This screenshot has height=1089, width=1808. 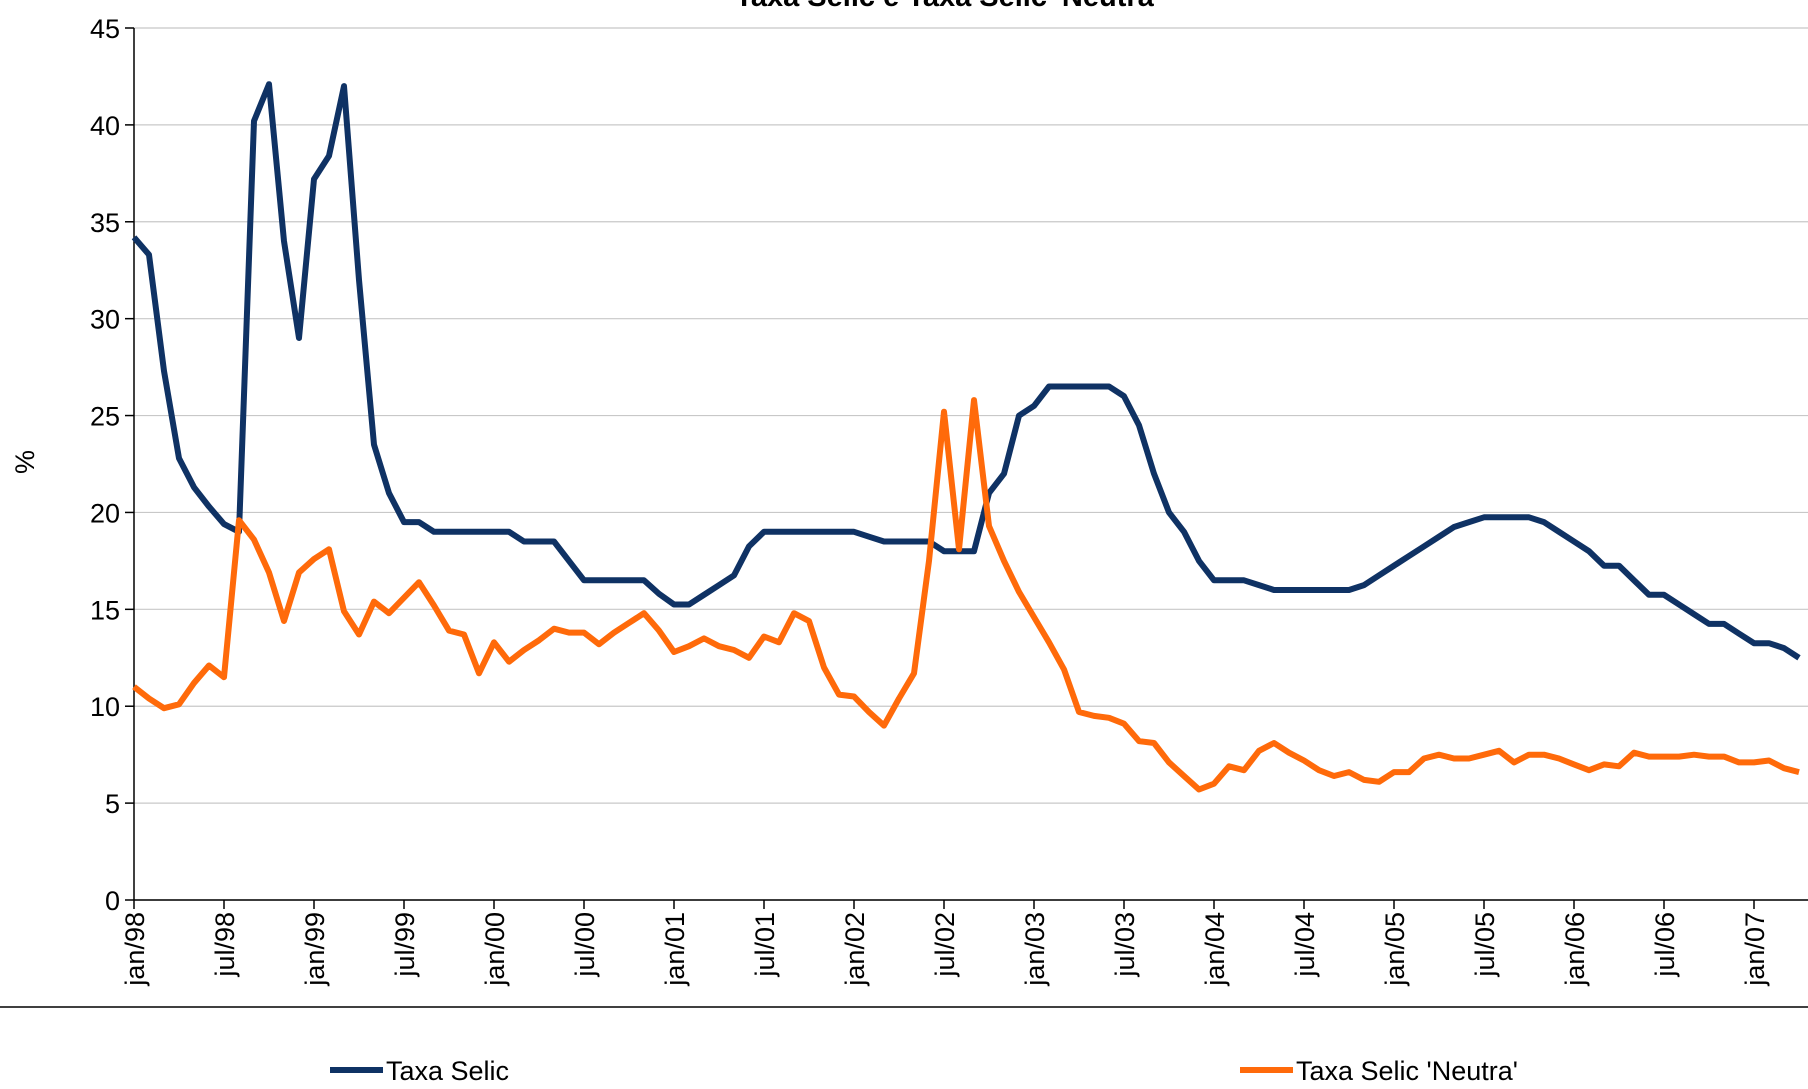 What do you see at coordinates (945, 945) in the screenshot?
I see `x-tick-label: jul/02` at bounding box center [945, 945].